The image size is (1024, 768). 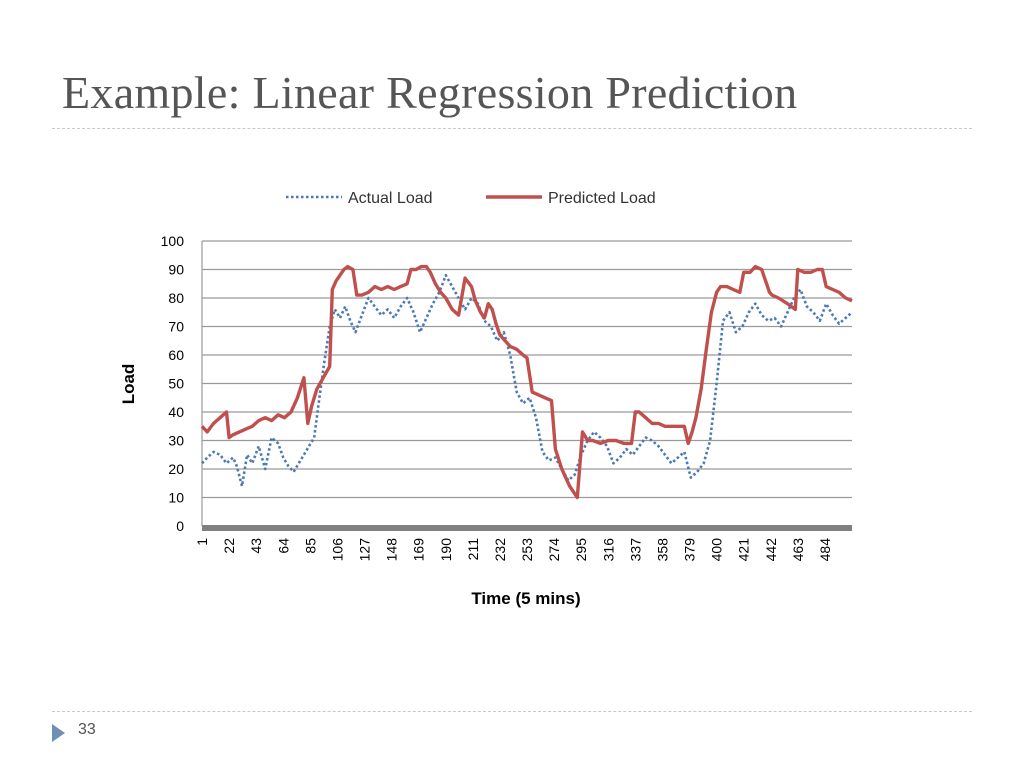 I want to click on x-tick-label: 316, so click(x=608, y=550).